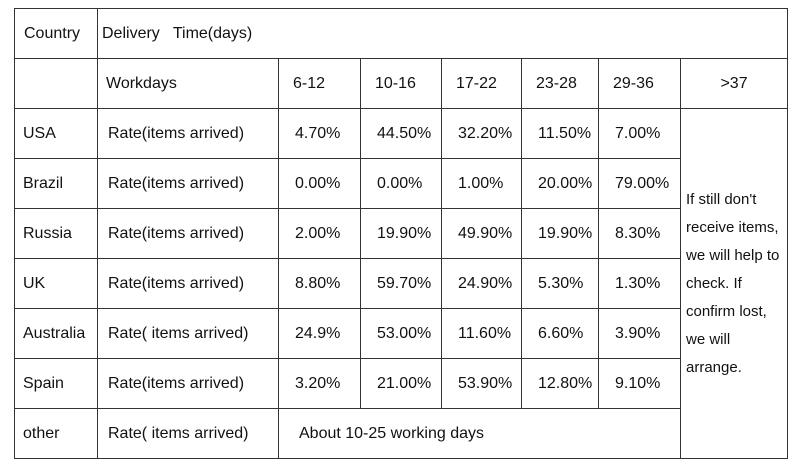 The width and height of the screenshot is (800, 471). I want to click on cell: 1.00%, so click(481, 183).